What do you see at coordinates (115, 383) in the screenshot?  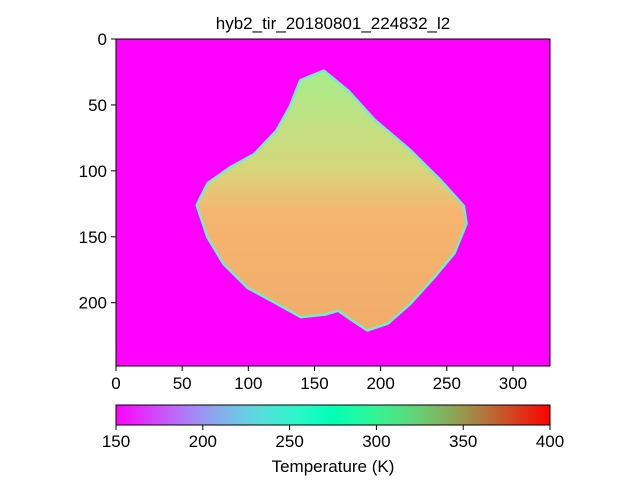 I see `x-tick-label: 0` at bounding box center [115, 383].